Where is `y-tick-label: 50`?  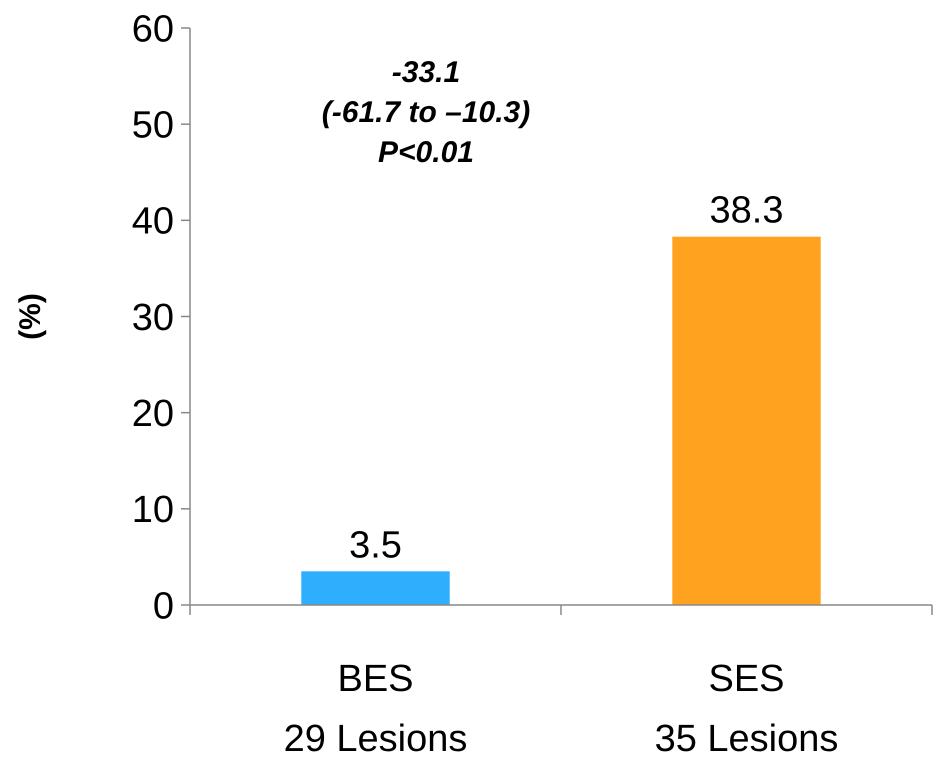 y-tick-label: 50 is located at coordinates (153, 125).